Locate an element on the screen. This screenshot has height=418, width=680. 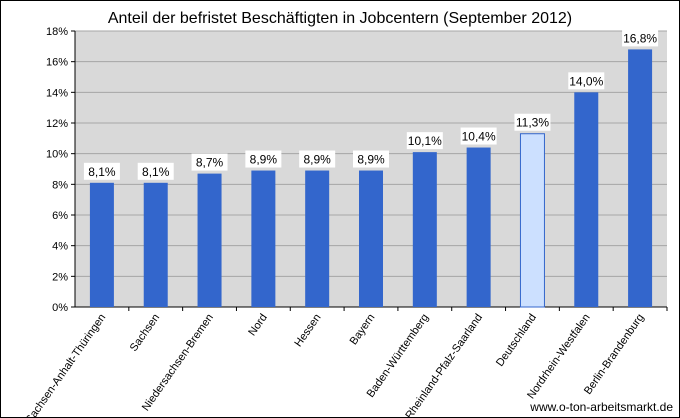
y-tick-label: 16% is located at coordinates (57, 63).